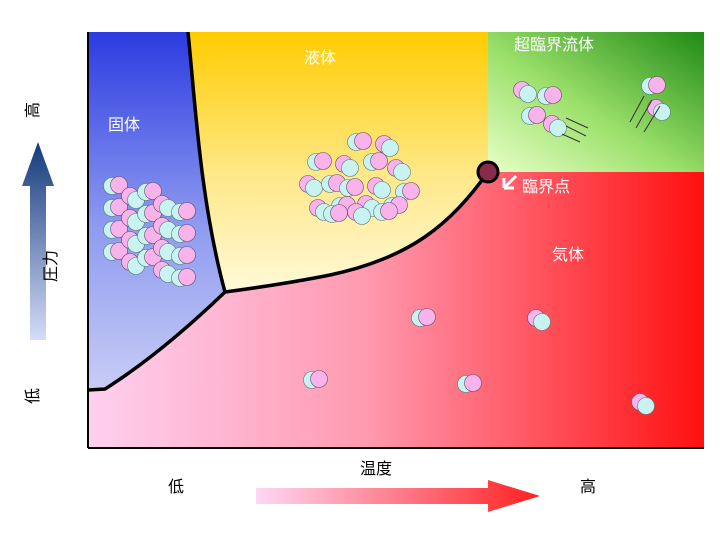 The image size is (720, 540). Describe the element at coordinates (488, 172) in the screenshot. I see `critical-point` at that location.